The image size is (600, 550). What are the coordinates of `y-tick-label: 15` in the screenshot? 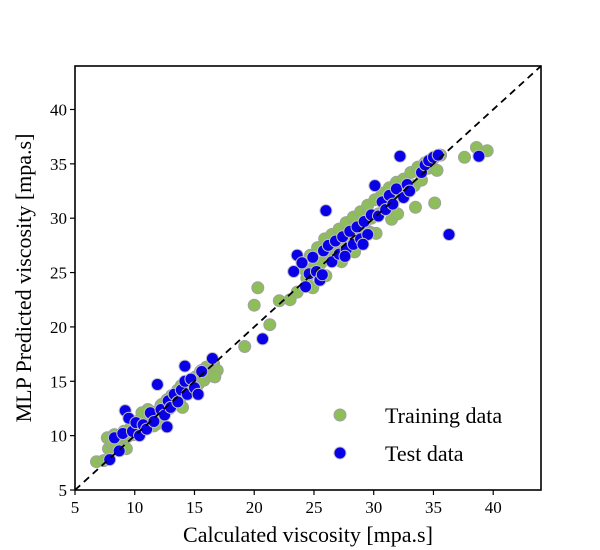 It's located at (58, 381).